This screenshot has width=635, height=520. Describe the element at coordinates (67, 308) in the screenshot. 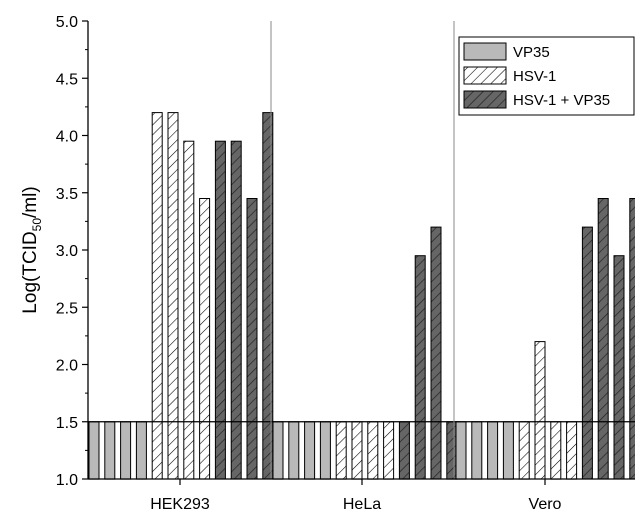

I see `y-tick-label: 2.5` at that location.